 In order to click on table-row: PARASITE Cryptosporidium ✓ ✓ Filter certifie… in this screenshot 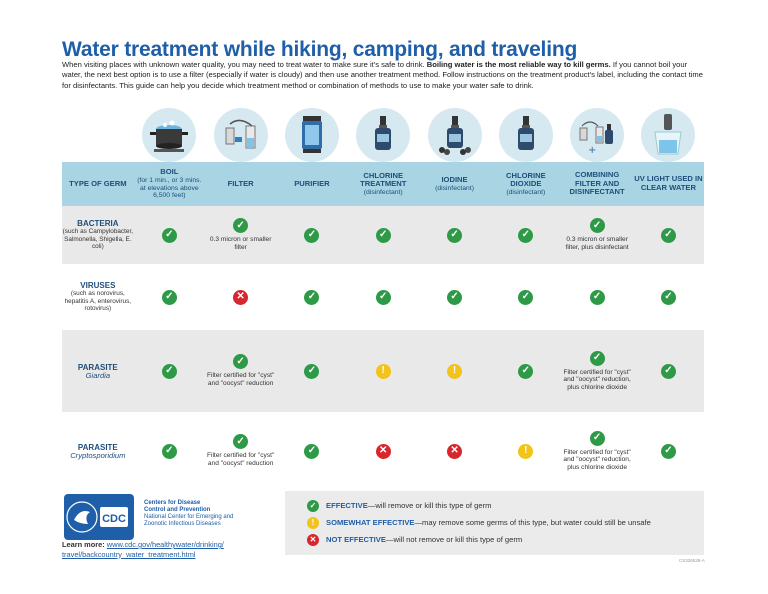, I will do `click(383, 451)`.